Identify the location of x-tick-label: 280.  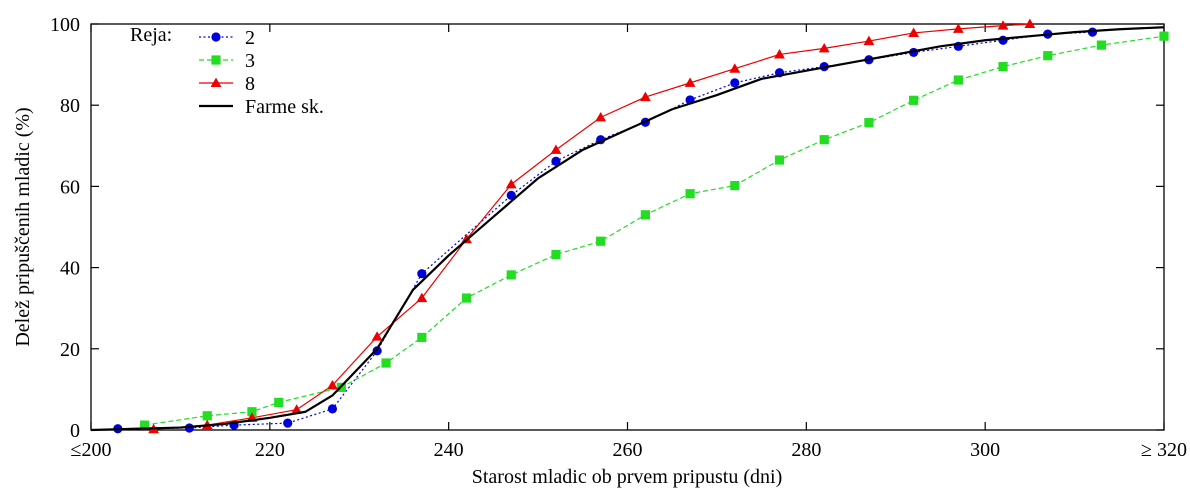
(806, 450).